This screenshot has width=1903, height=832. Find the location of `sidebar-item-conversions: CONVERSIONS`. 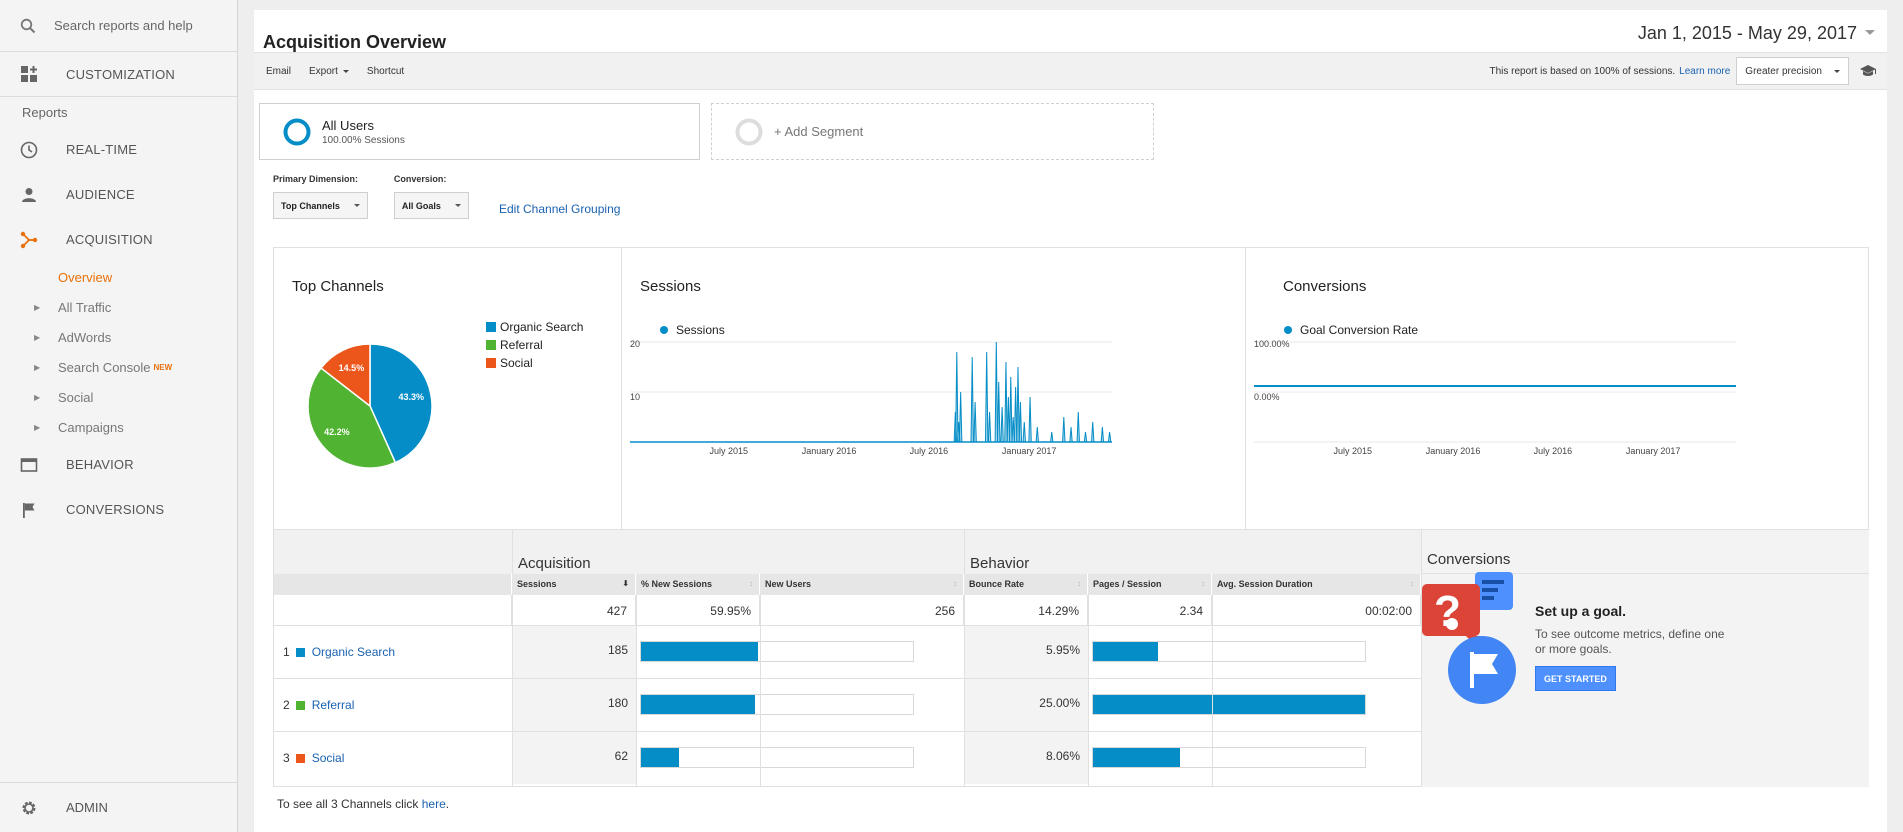

sidebar-item-conversions: CONVERSIONS is located at coordinates (118, 509).